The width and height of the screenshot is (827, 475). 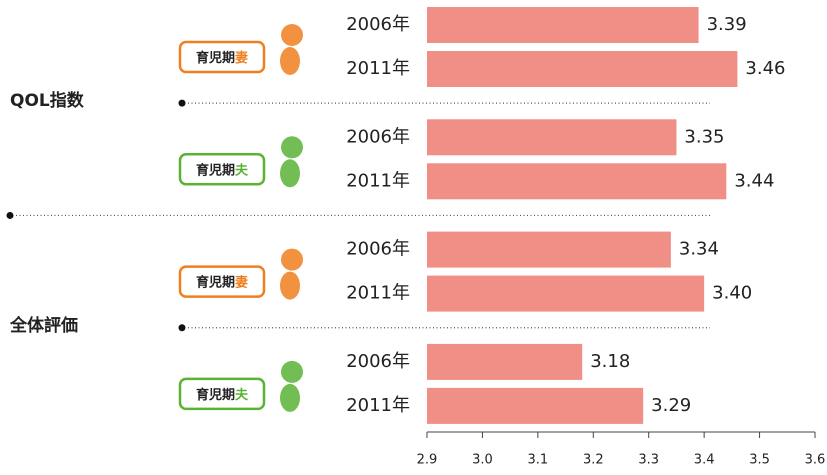 What do you see at coordinates (648, 460) in the screenshot?
I see `x-tick-label: 3.3` at bounding box center [648, 460].